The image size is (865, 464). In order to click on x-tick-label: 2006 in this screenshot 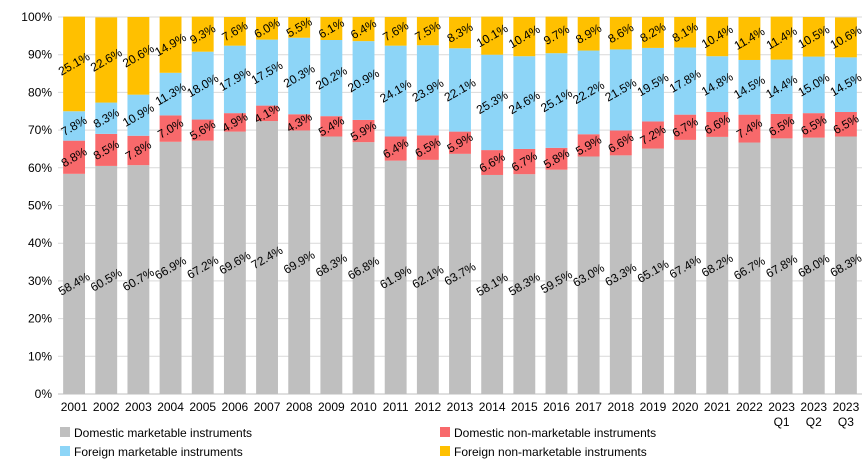, I will do `click(235, 407)`.